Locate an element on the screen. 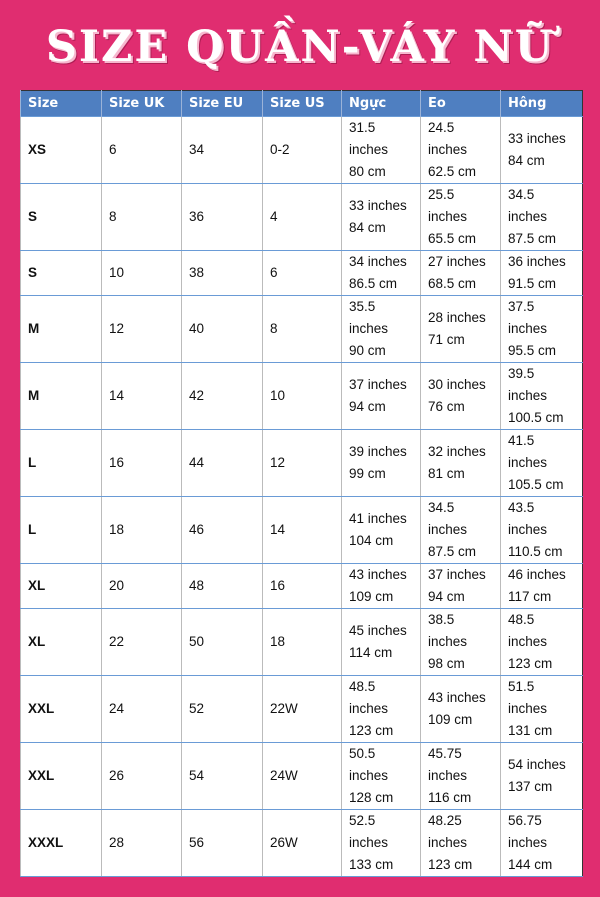  cell-line: 56 is located at coordinates (197, 842).